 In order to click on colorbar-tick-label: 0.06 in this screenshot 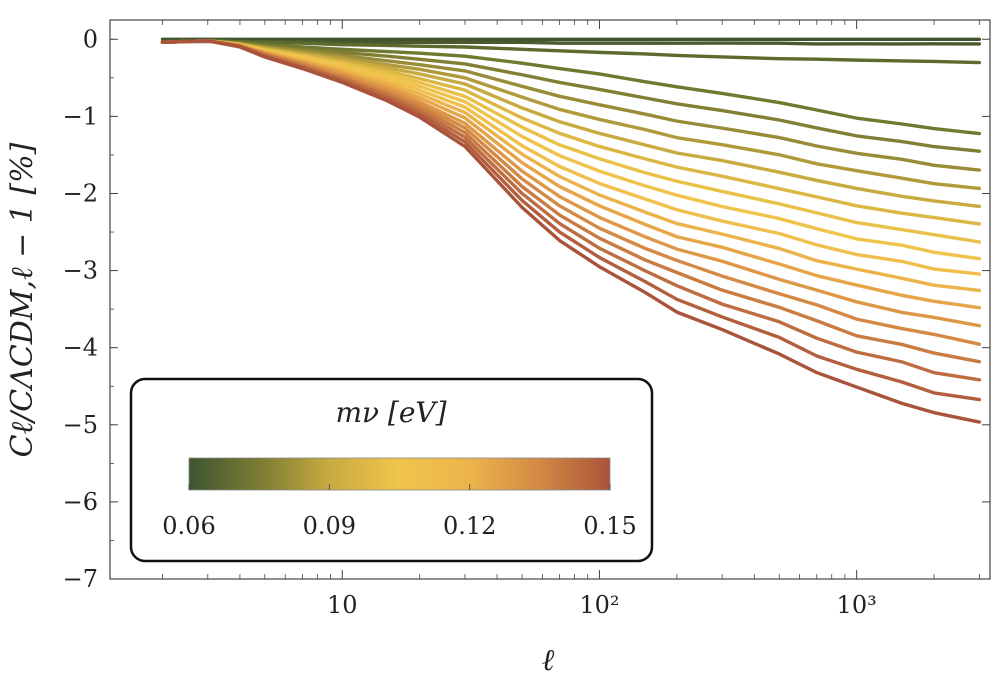, I will do `click(188, 526)`.